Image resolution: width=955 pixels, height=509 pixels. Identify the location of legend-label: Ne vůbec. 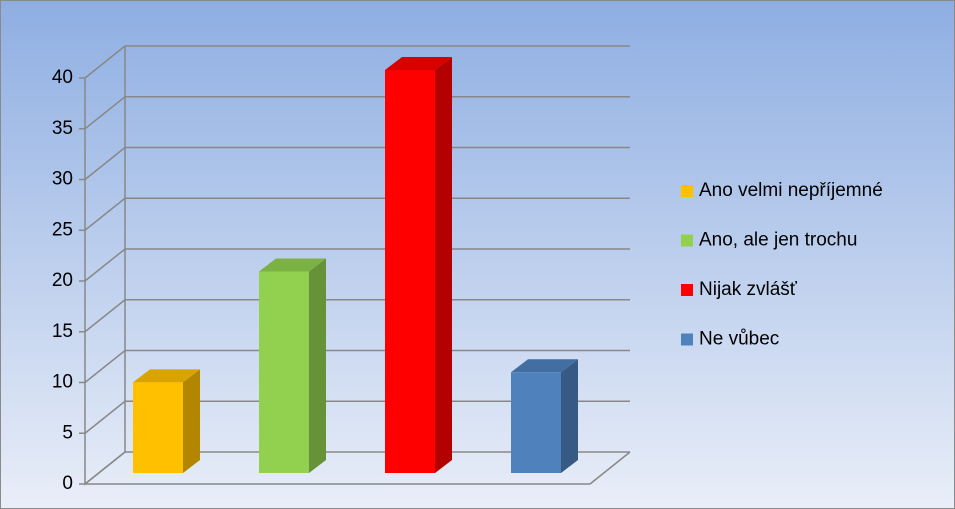
(739, 339).